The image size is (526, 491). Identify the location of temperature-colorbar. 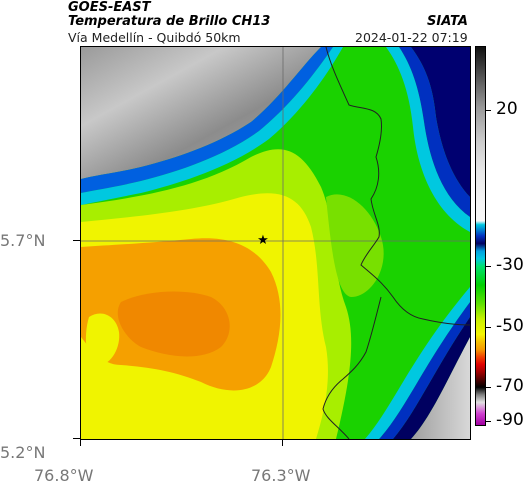
(480, 236).